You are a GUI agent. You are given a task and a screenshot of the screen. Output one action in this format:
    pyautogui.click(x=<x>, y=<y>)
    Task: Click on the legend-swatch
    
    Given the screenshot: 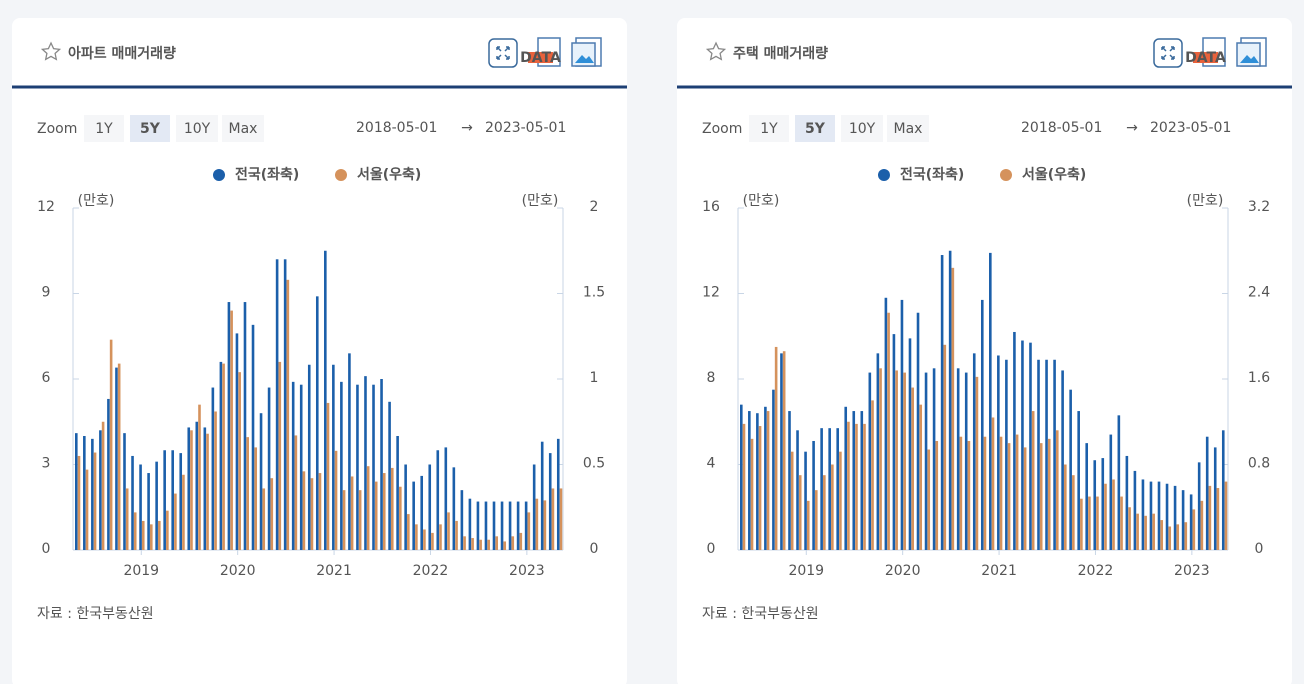 What is the action you would take?
    pyautogui.click(x=1006, y=175)
    